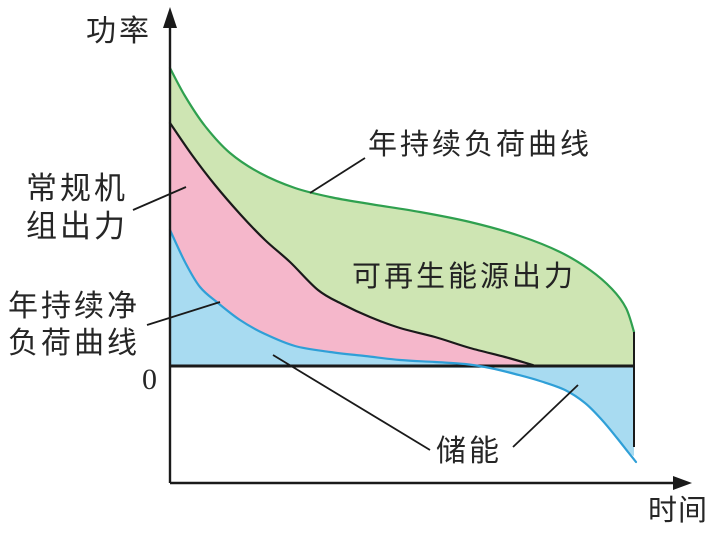 This screenshot has height=536, width=720. Describe the element at coordinates (678, 511) in the screenshot. I see `x-axis-label: 时间` at that location.